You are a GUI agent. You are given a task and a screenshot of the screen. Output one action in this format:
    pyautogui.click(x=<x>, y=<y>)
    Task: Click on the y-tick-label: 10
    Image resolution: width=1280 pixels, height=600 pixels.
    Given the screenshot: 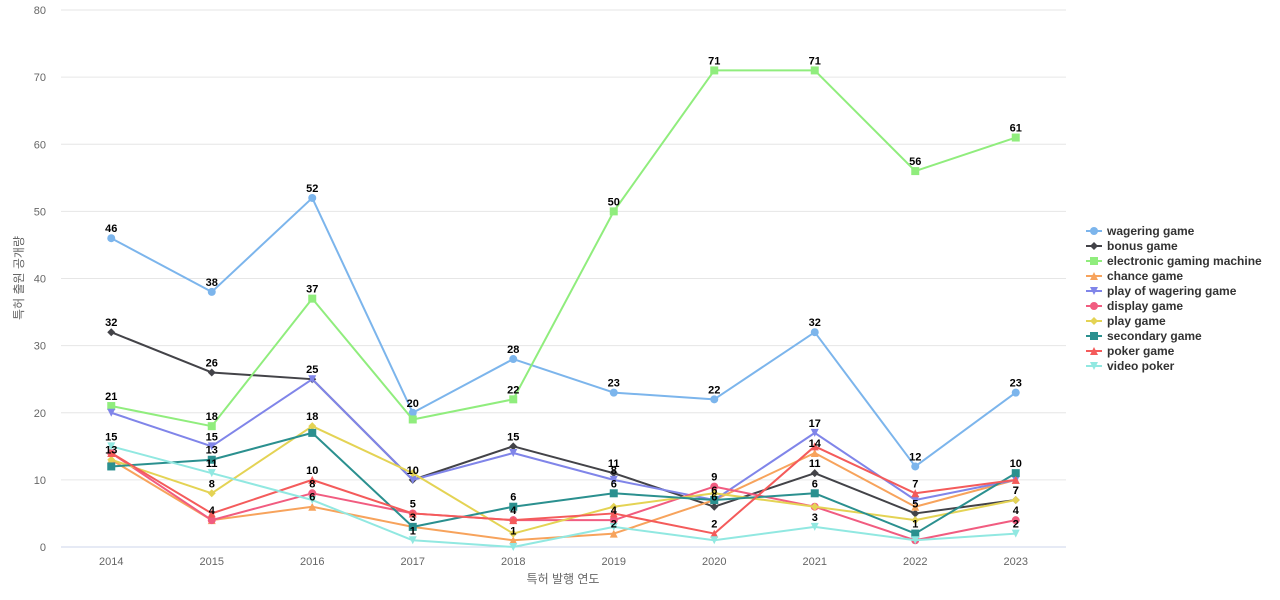 What is the action you would take?
    pyautogui.click(x=40, y=481)
    